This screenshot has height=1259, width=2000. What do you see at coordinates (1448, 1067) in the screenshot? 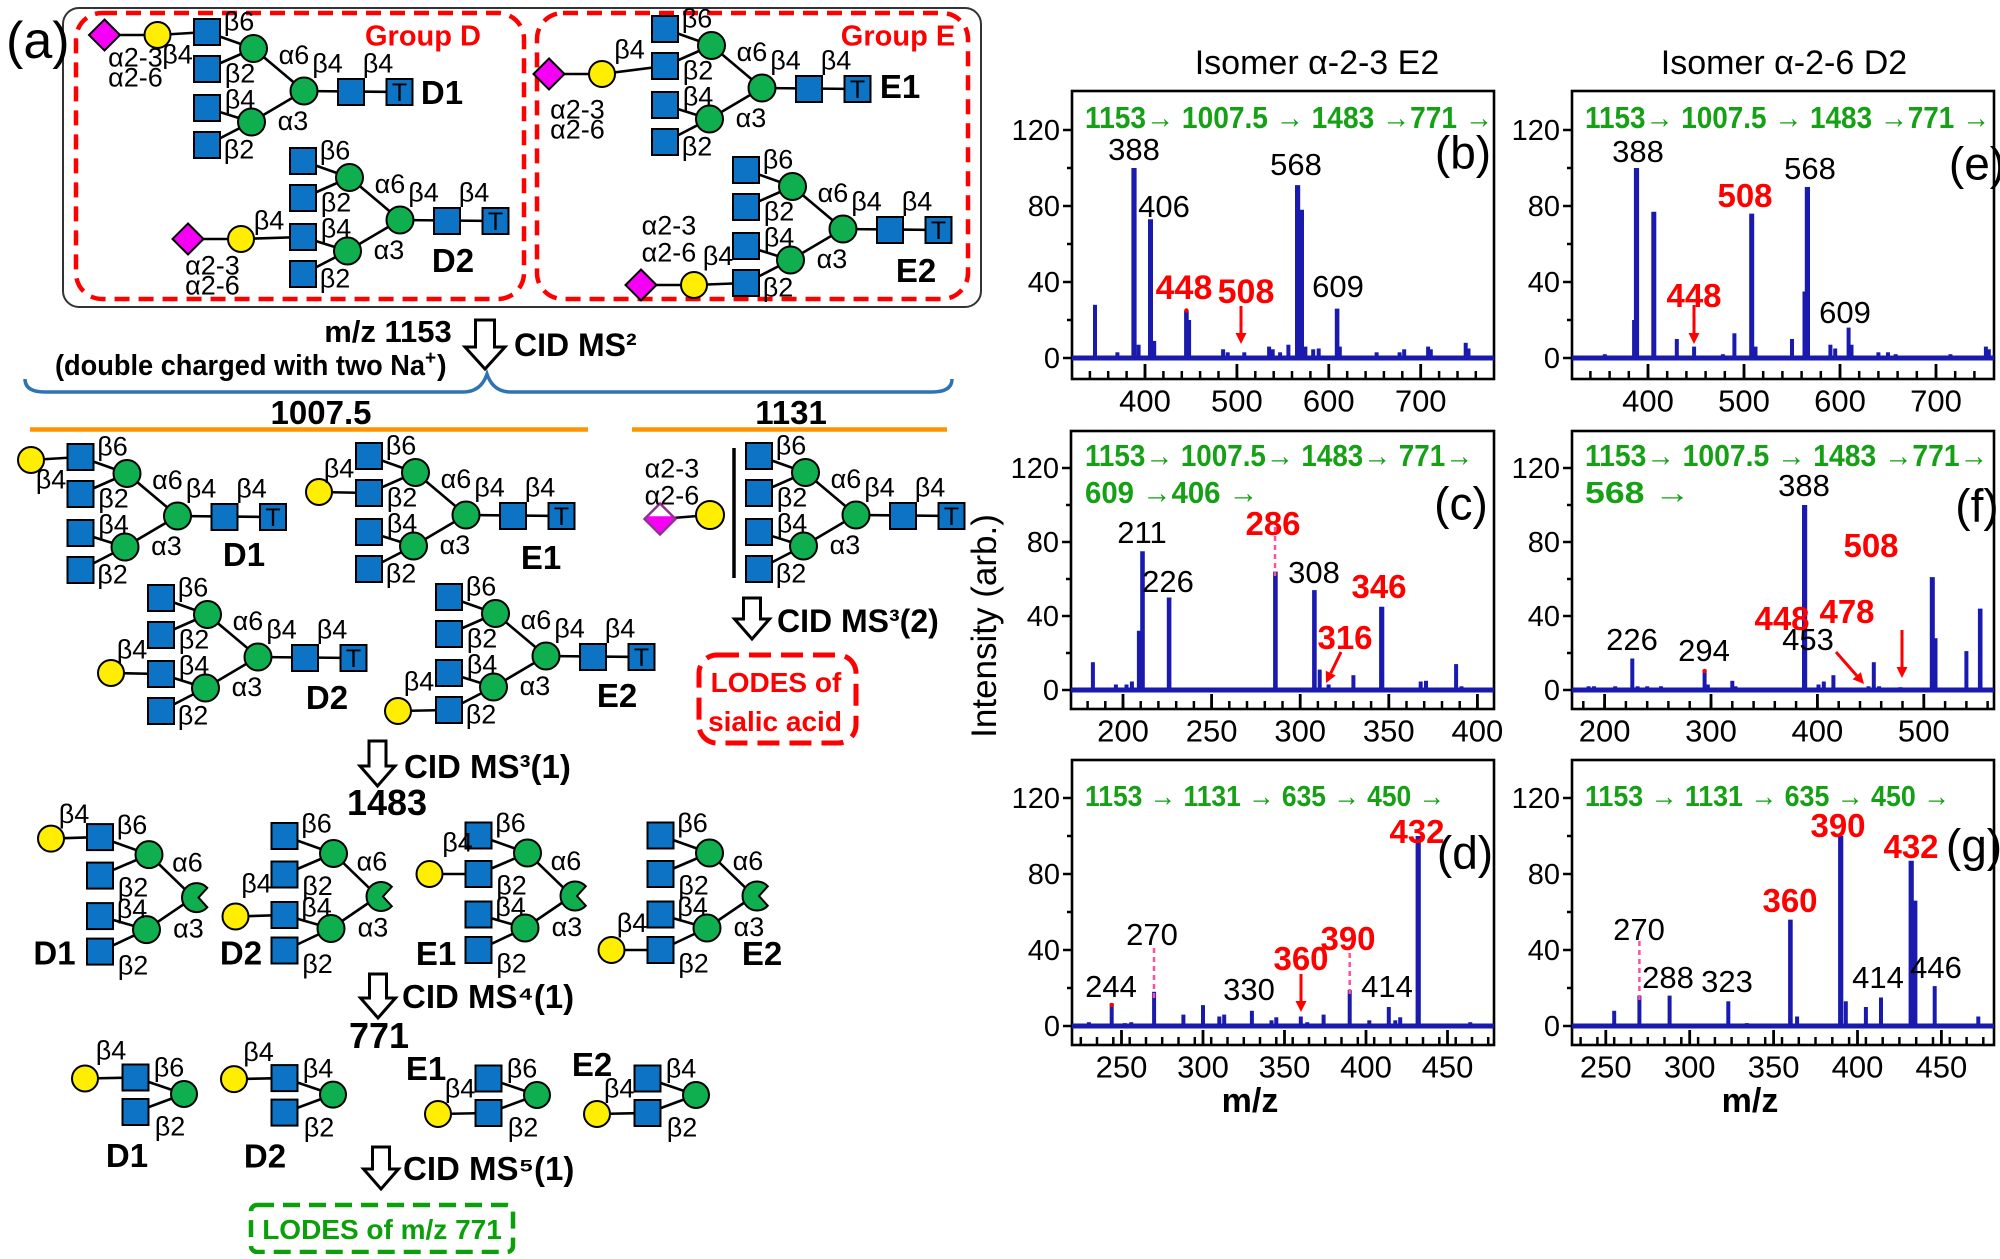
I see `svg-text: 450` at bounding box center [1448, 1067].